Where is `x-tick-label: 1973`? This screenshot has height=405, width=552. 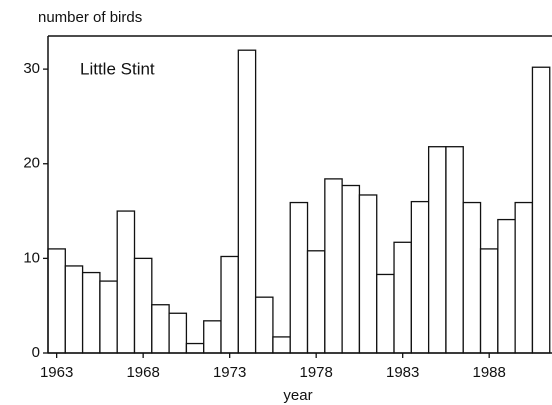 x-tick-label: 1973 is located at coordinates (229, 372).